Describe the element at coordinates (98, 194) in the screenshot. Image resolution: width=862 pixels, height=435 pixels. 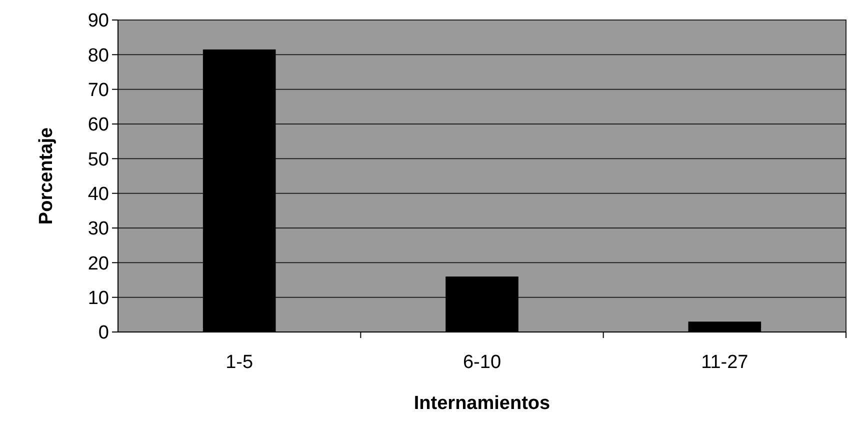
I see `y-tick-label: 40` at that location.